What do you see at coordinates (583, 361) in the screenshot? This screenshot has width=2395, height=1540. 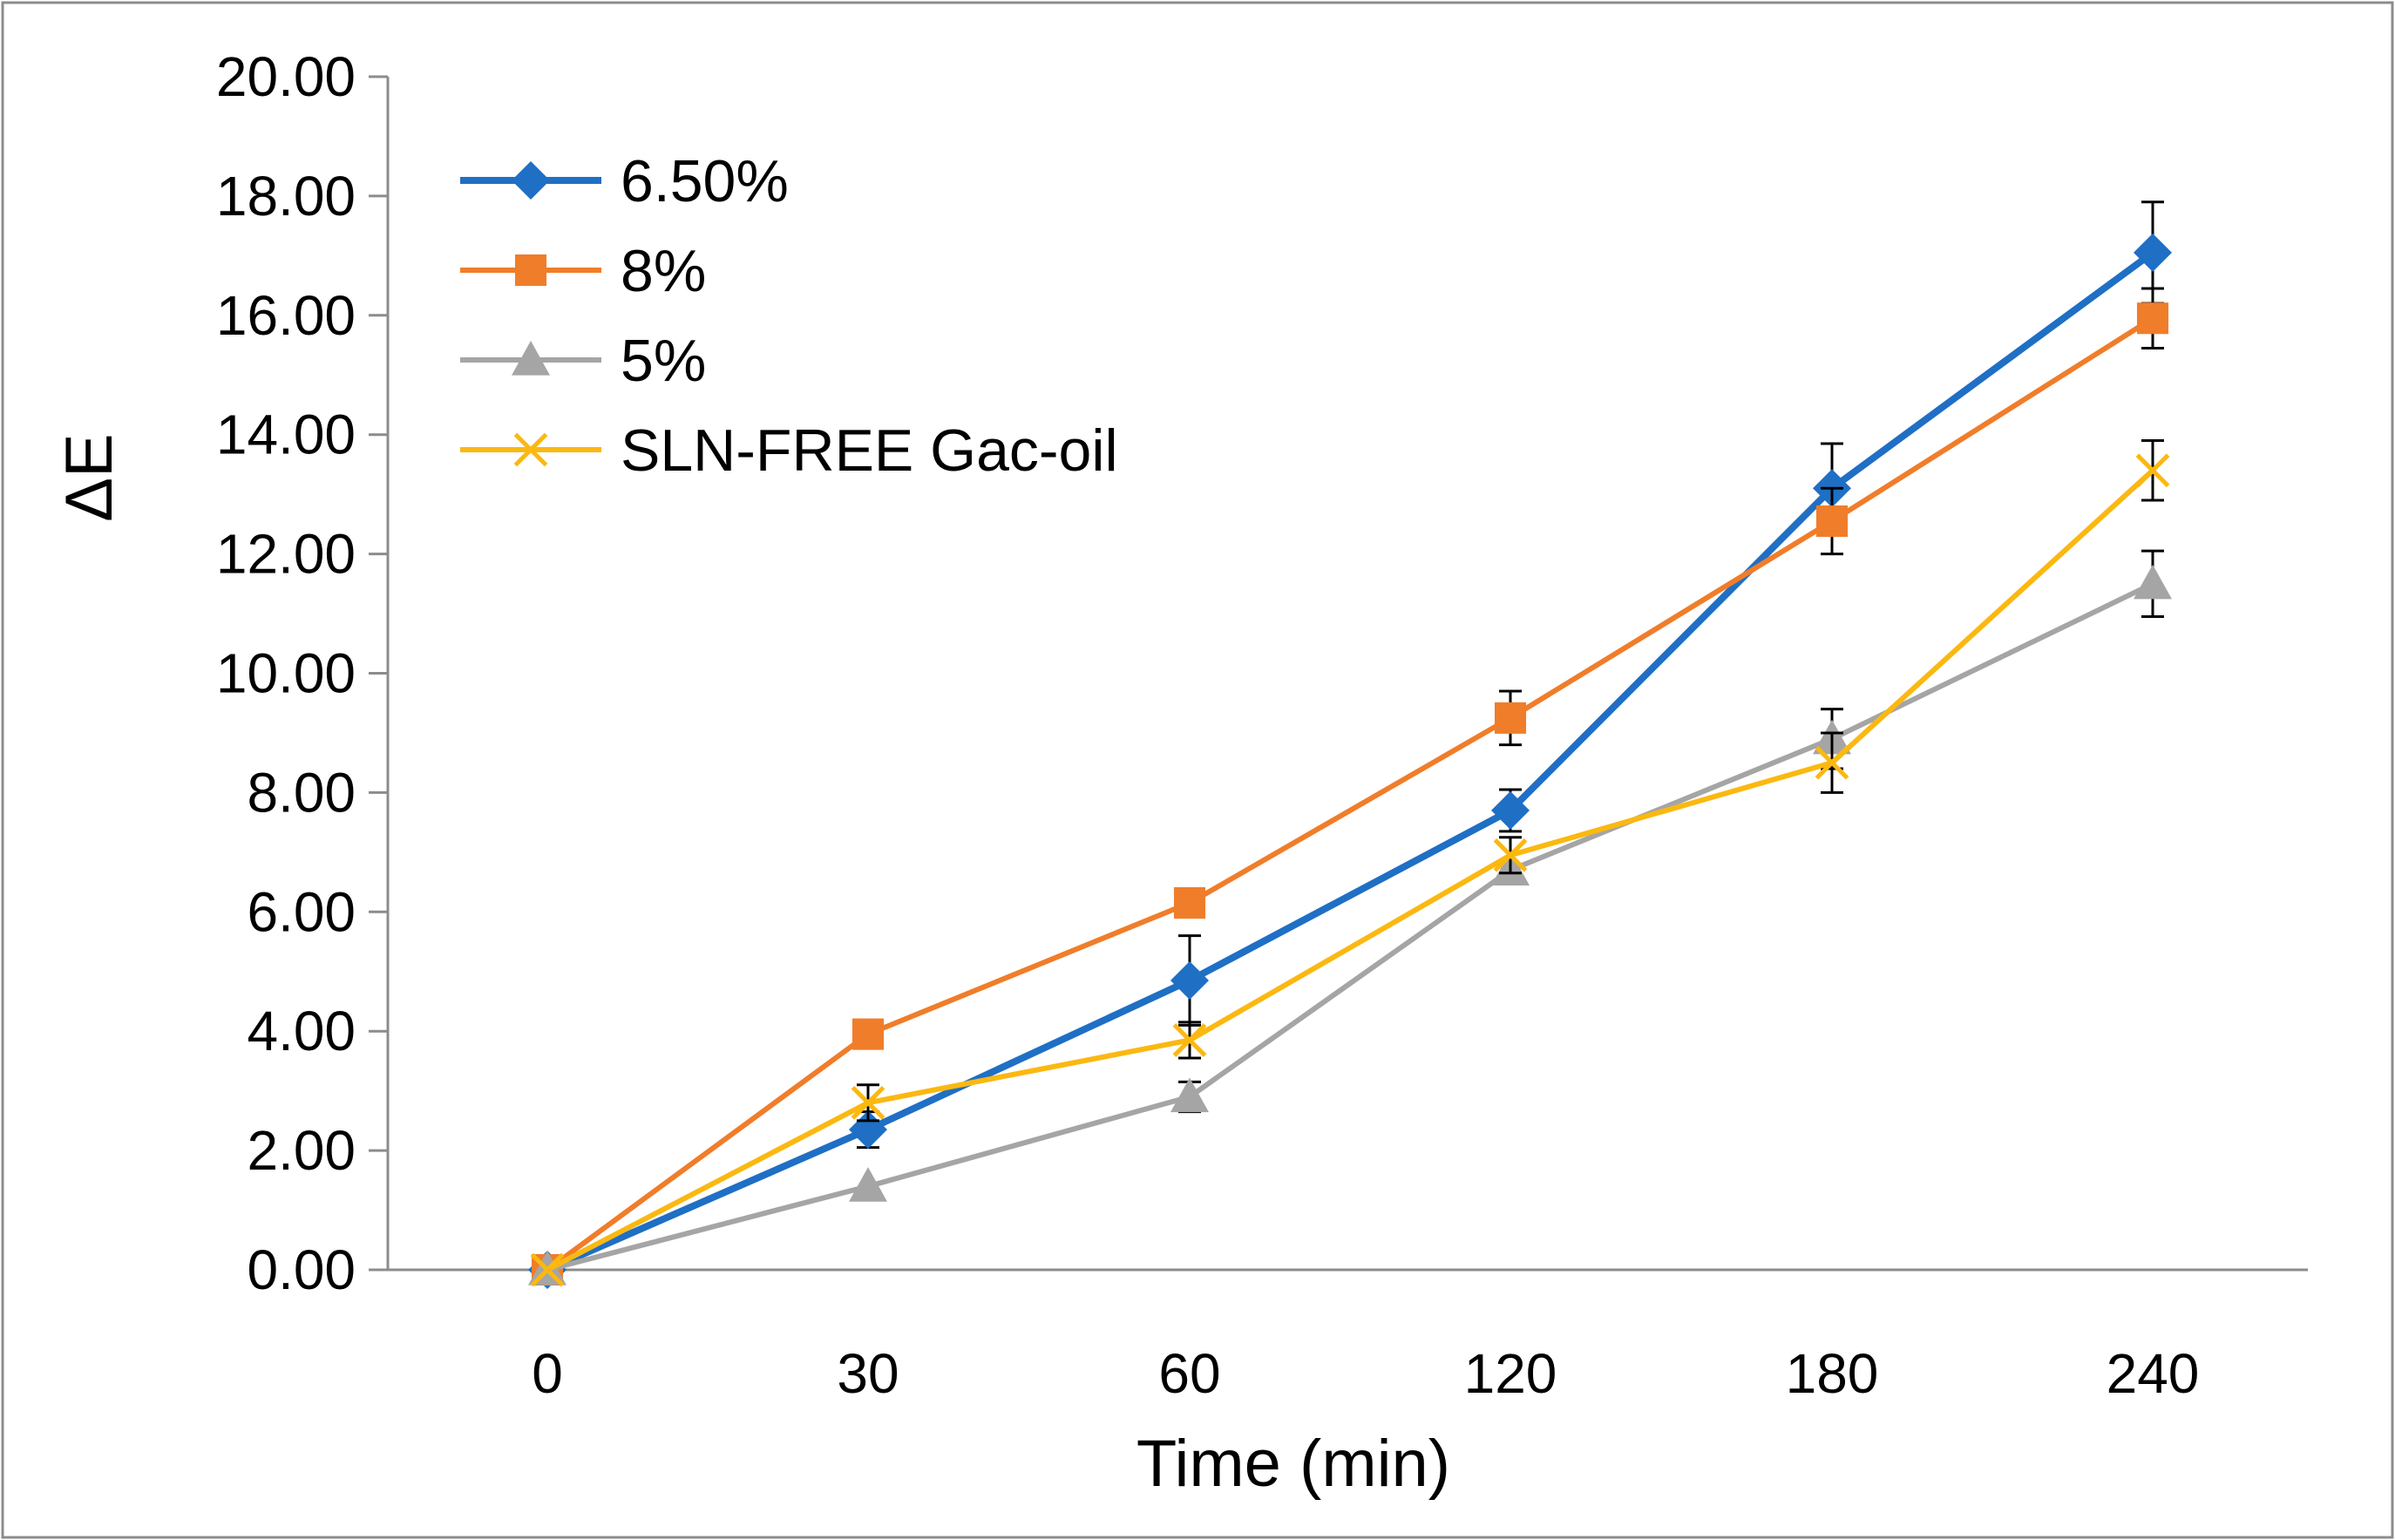 I see `legend-item: 5%` at bounding box center [583, 361].